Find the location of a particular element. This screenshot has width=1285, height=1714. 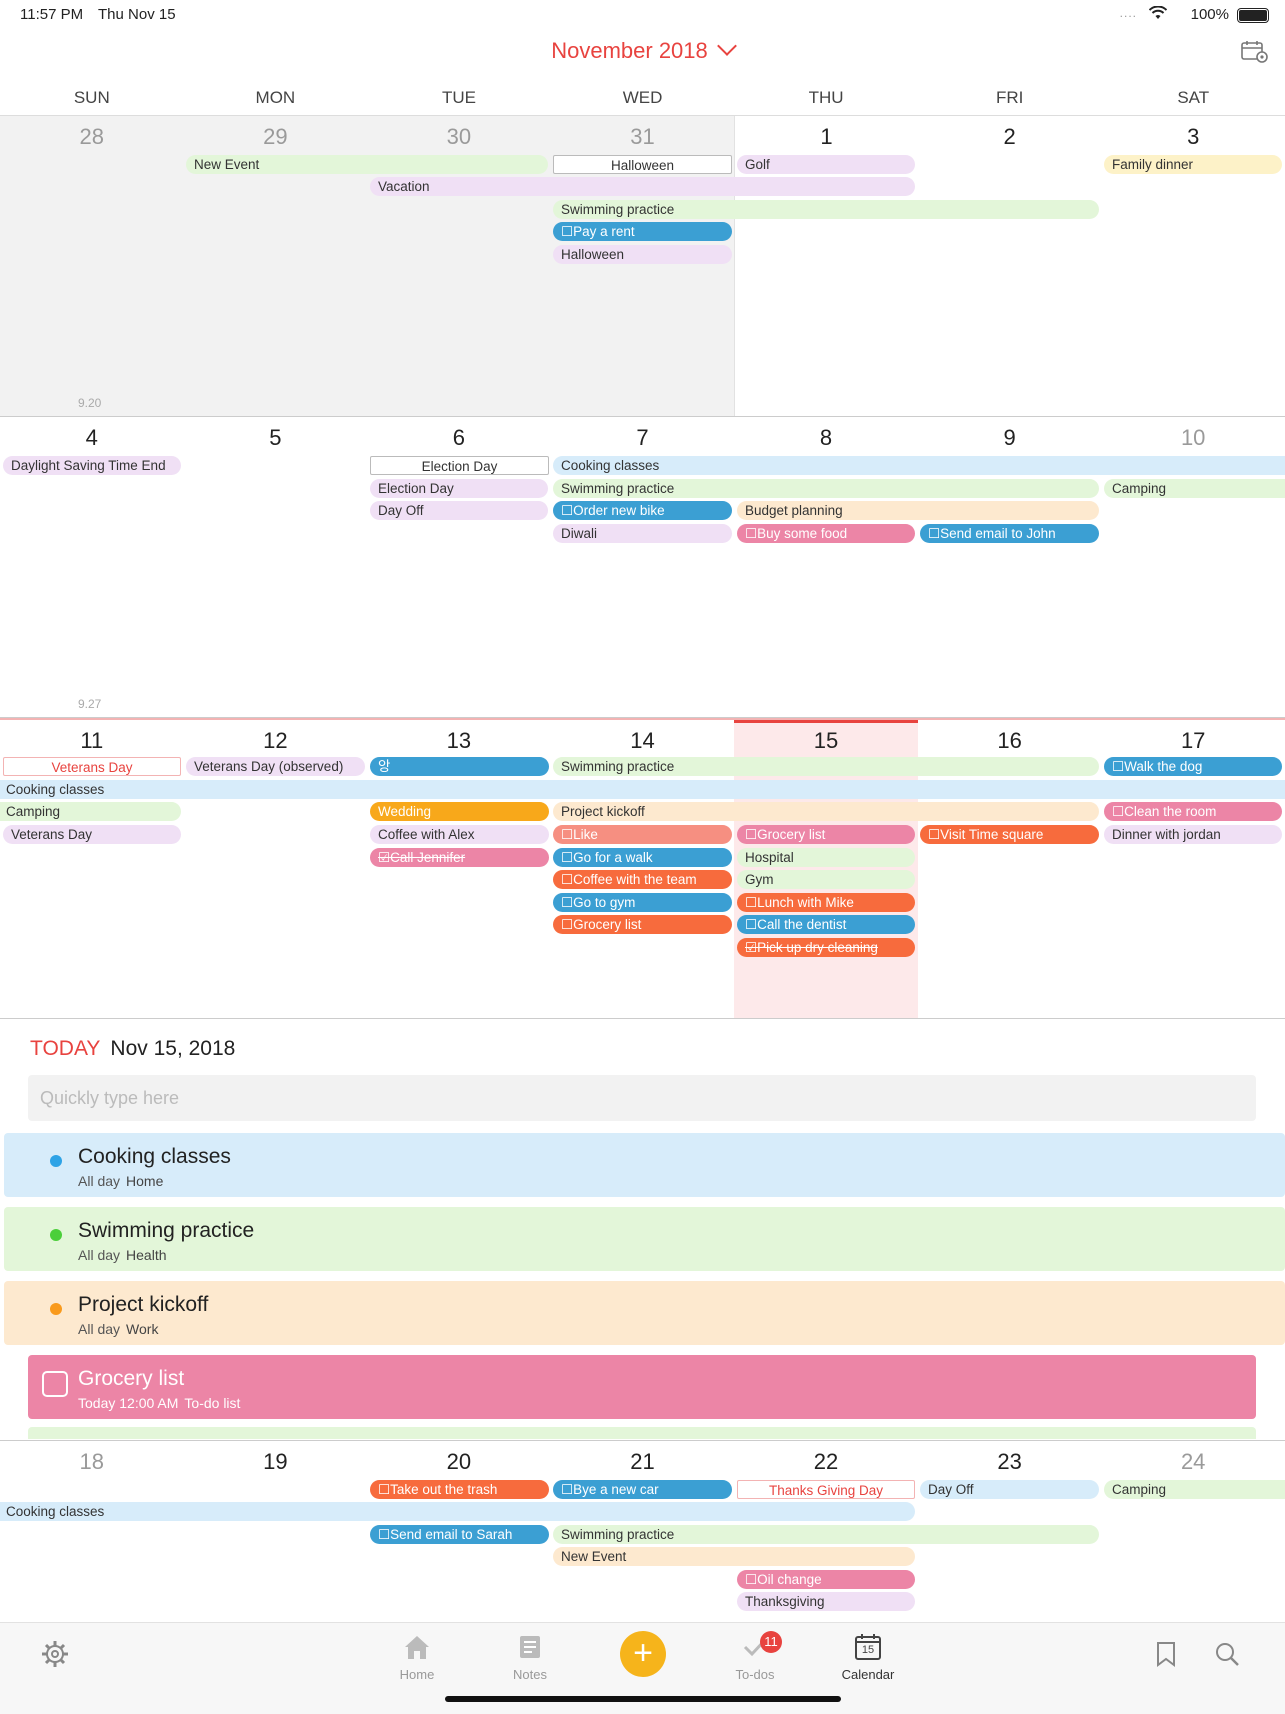

today-todo-card: Grocery list Today 12:00 AM To-do list is located at coordinates (642, 1387).